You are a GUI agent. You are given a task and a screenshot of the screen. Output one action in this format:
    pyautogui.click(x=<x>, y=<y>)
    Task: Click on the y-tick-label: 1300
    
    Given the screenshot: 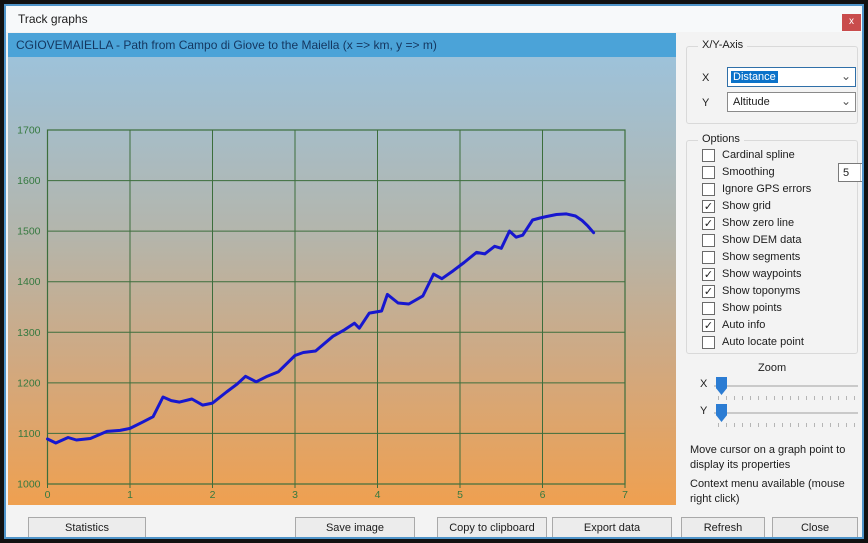 What is the action you would take?
    pyautogui.click(x=29, y=333)
    